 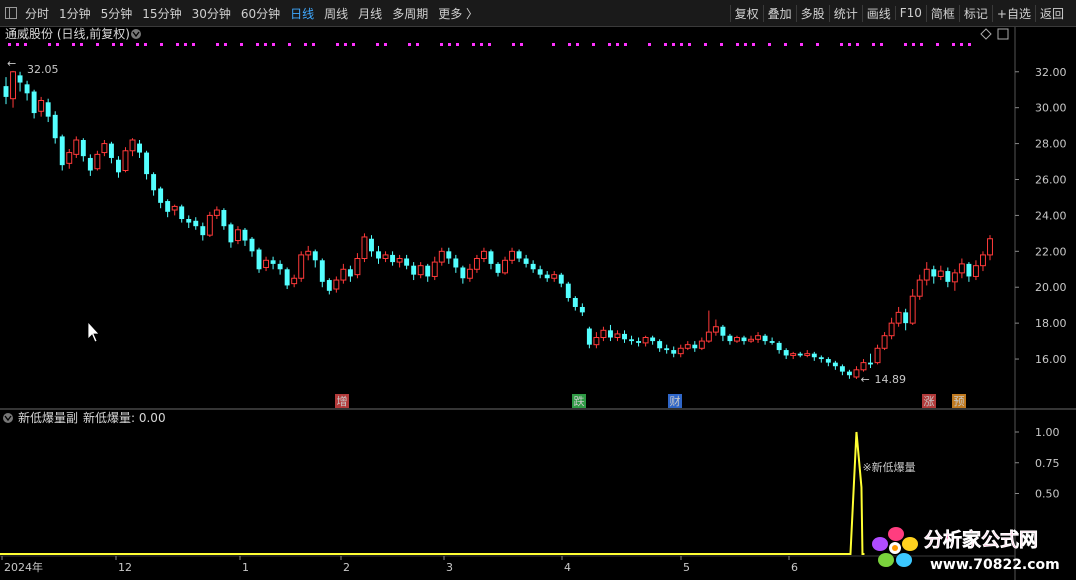 I want to click on period-tab: 5分钟, so click(x=116, y=13).